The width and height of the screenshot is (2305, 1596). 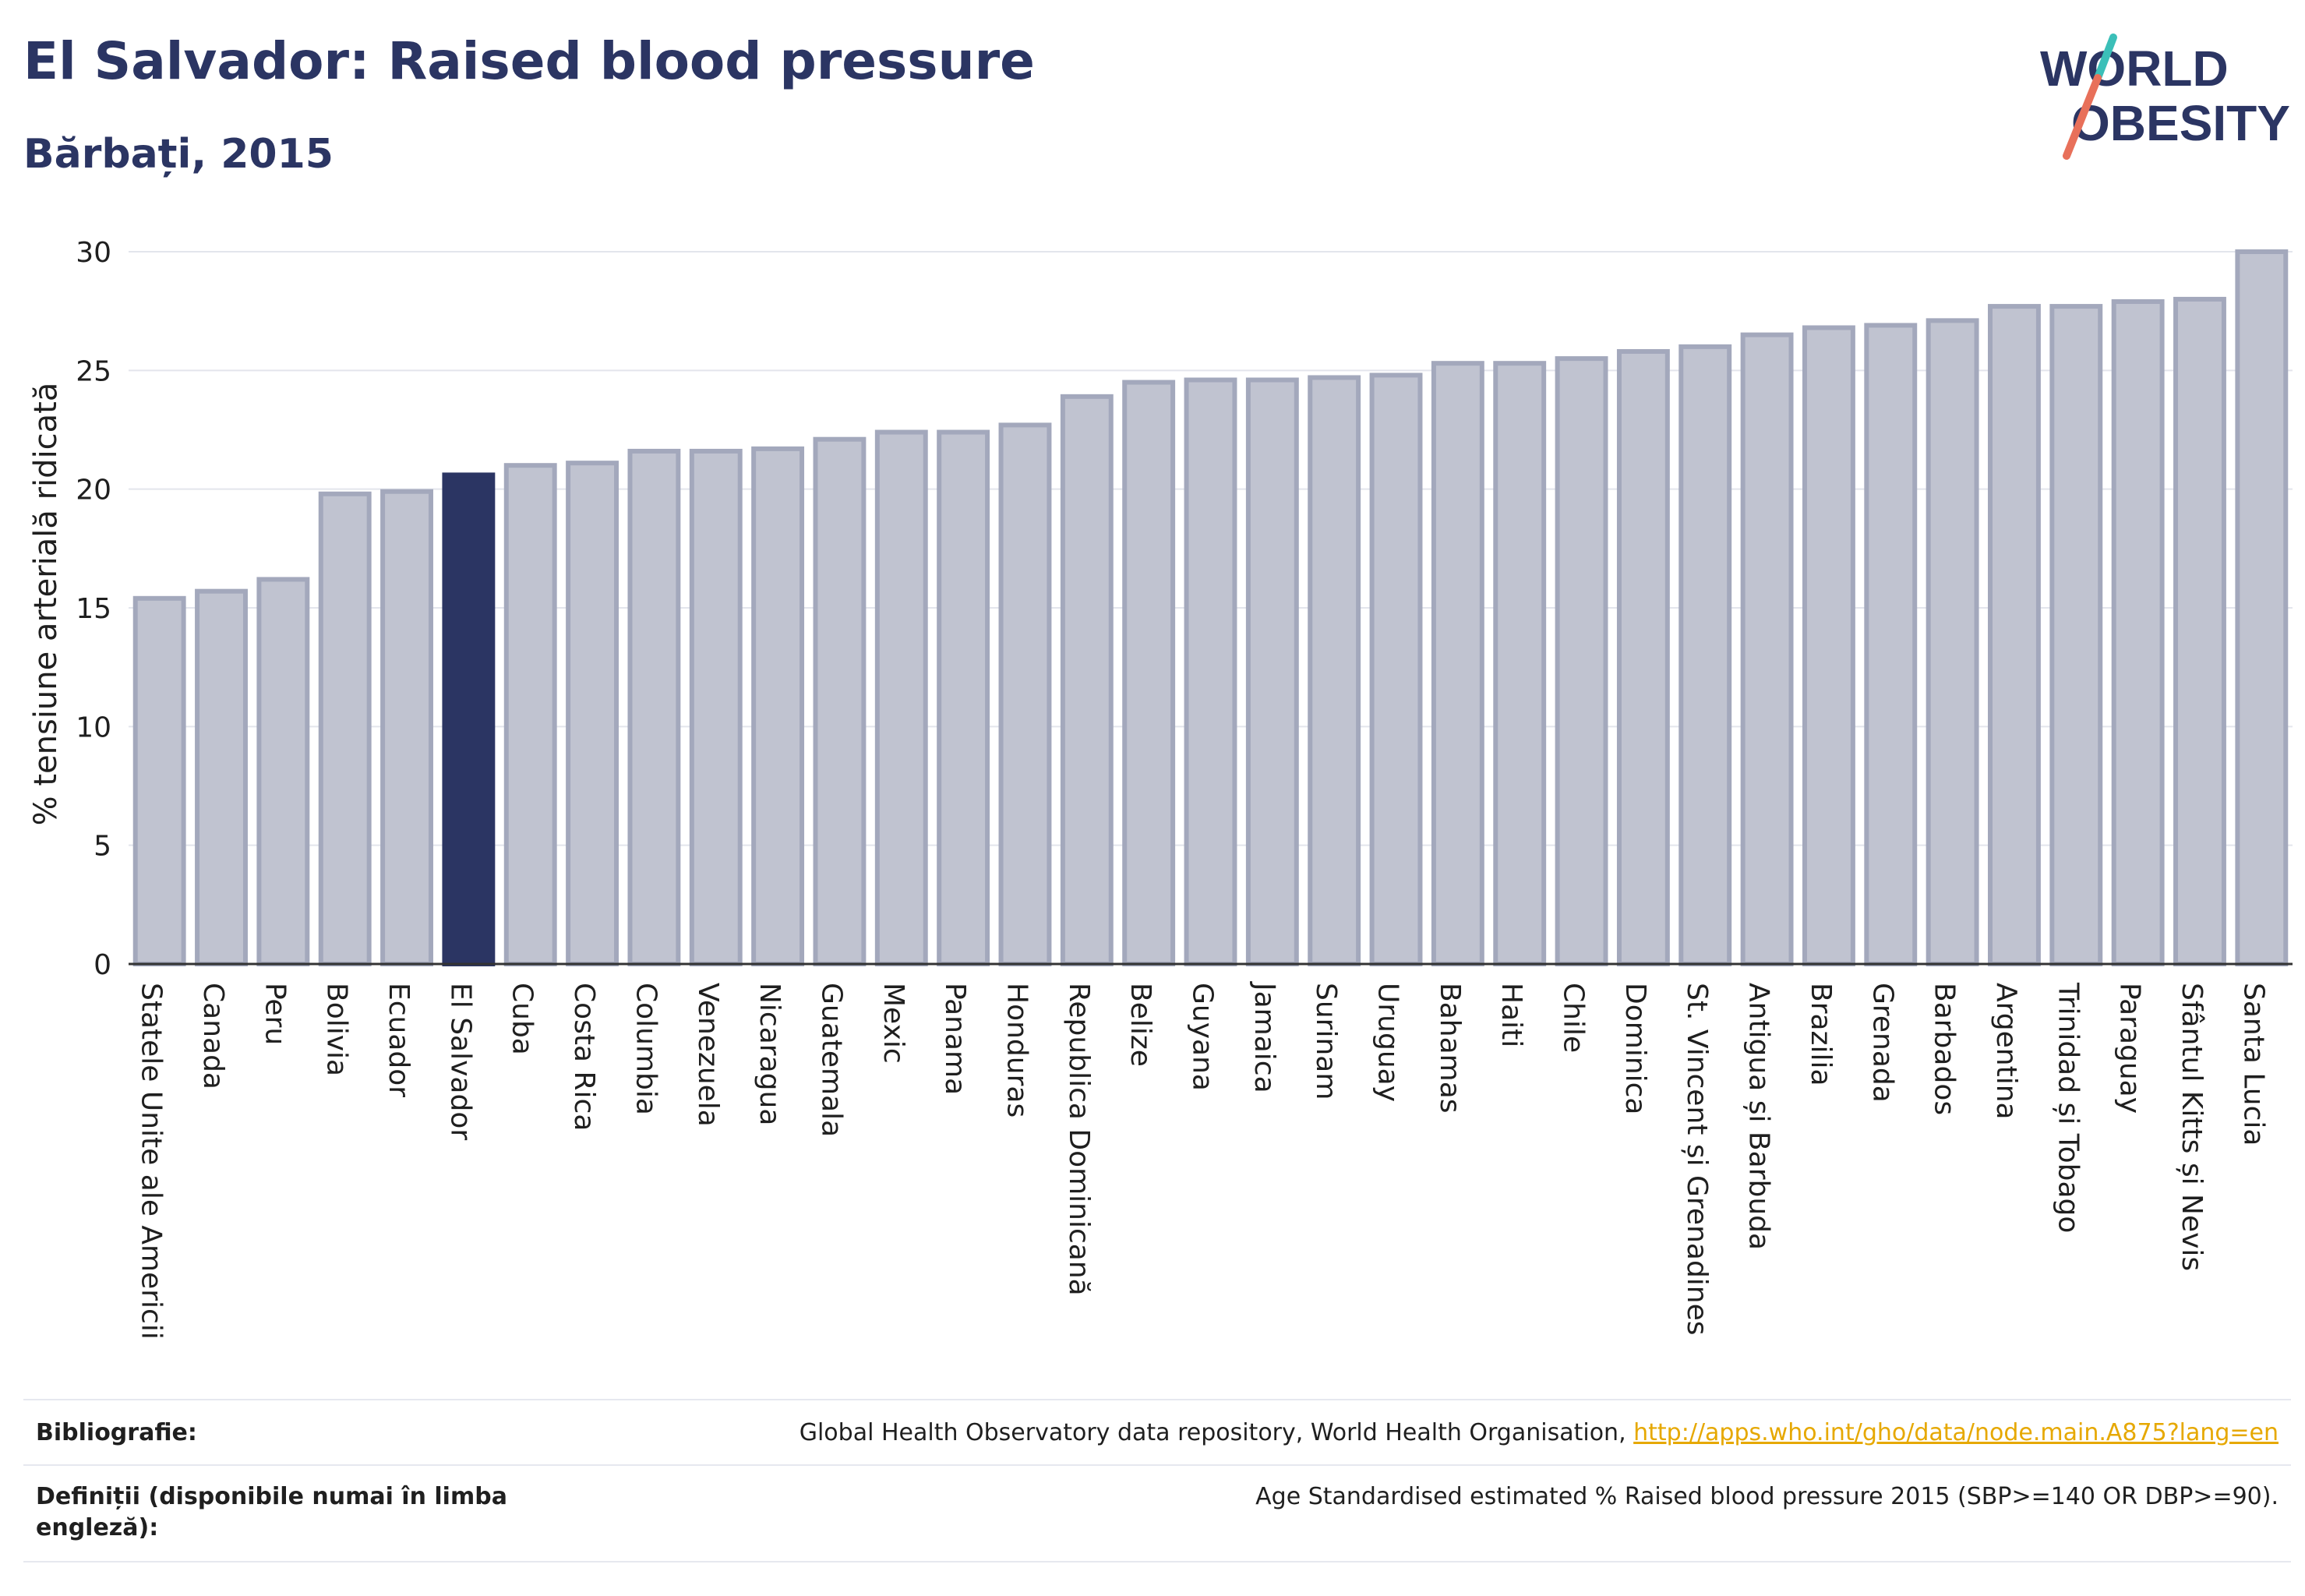 What do you see at coordinates (1635, 1049) in the screenshot?
I see `x-tick-label: Dominica` at bounding box center [1635, 1049].